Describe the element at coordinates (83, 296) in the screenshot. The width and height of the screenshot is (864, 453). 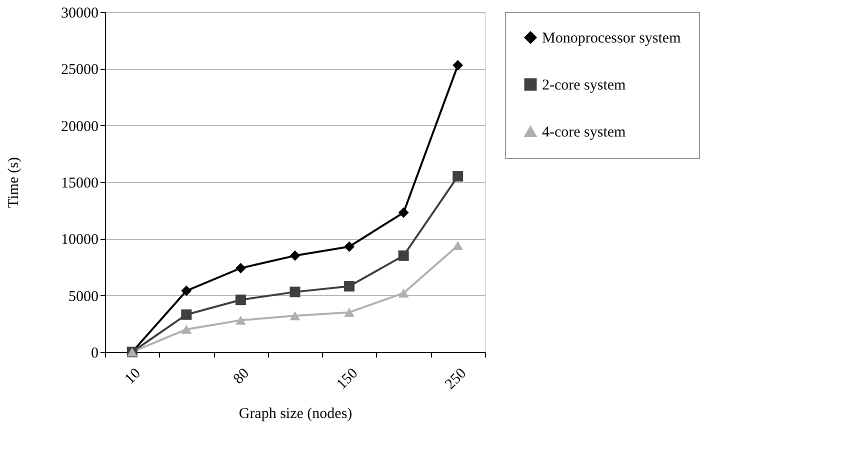
I see `y-tick-label: 5000` at that location.